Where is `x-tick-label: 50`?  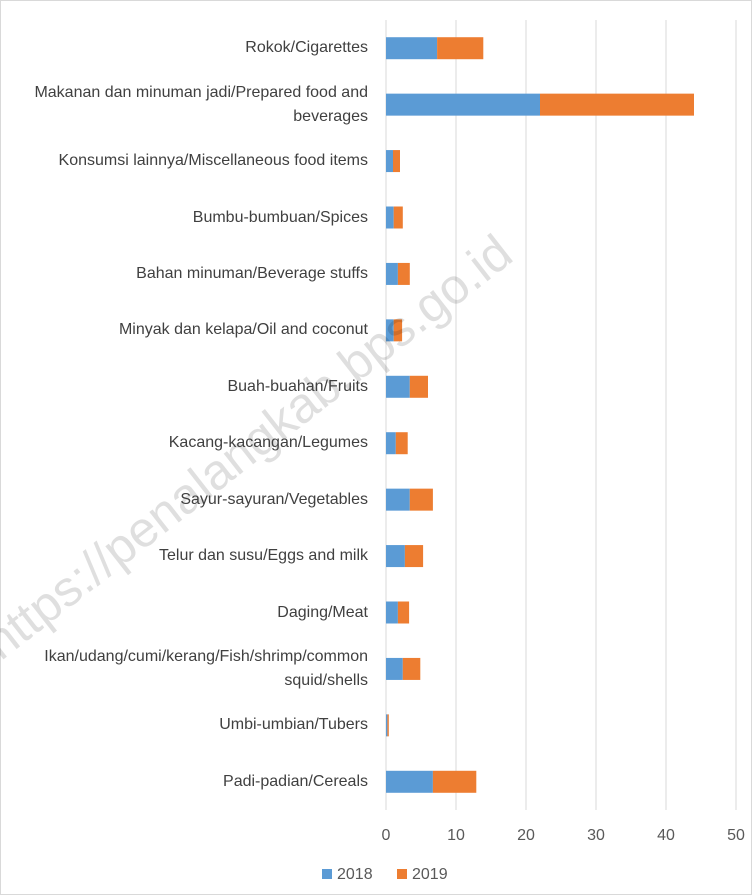
x-tick-label: 50 is located at coordinates (736, 835).